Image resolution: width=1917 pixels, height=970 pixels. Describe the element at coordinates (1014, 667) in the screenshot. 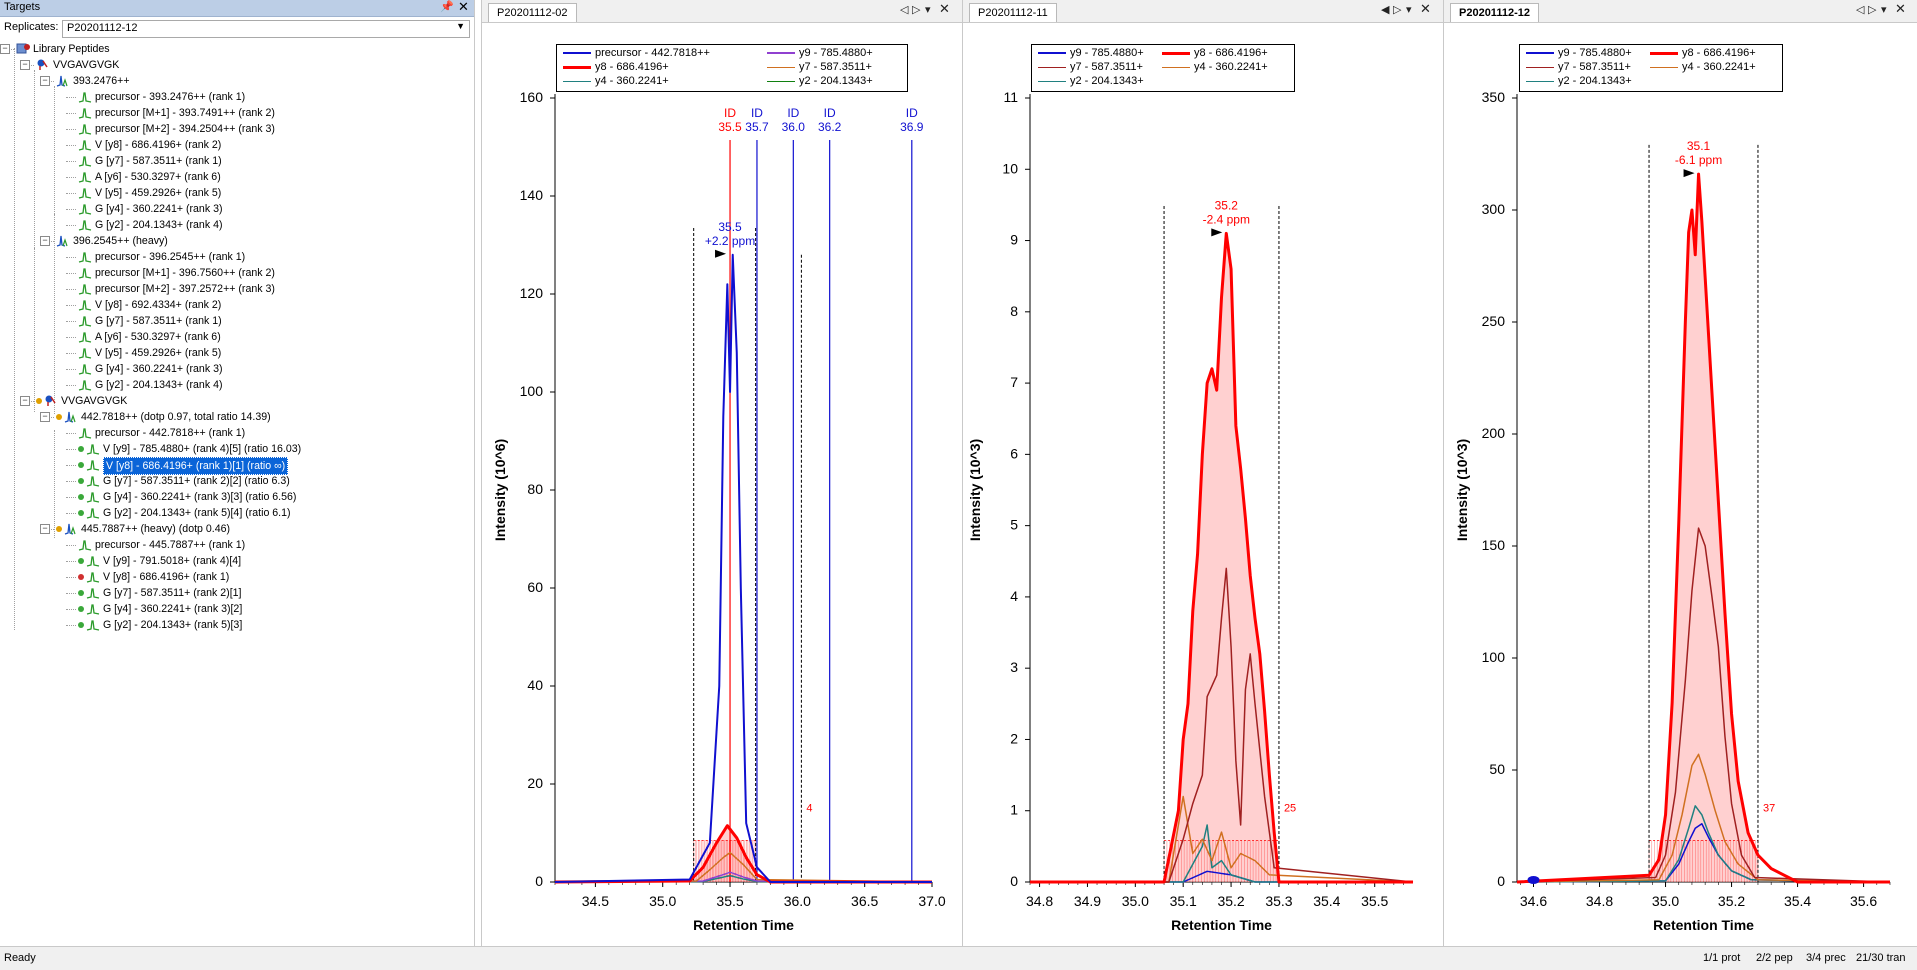

I see `y-tick-label: 3` at that location.